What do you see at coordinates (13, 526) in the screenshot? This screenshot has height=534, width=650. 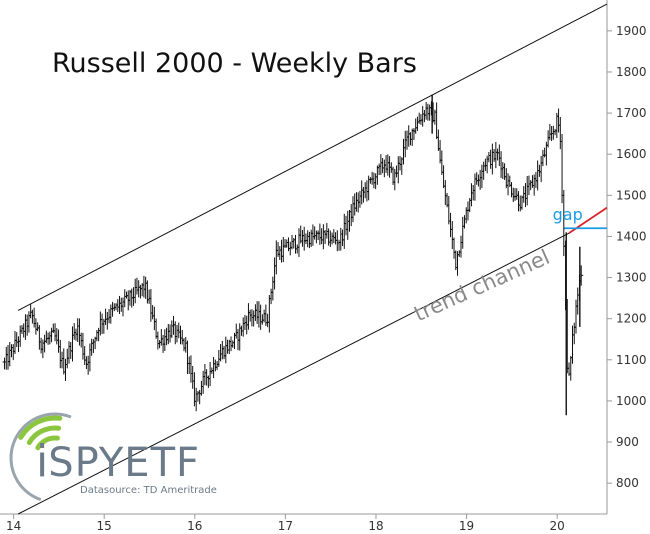 I see `x-tick-label: 14` at bounding box center [13, 526].